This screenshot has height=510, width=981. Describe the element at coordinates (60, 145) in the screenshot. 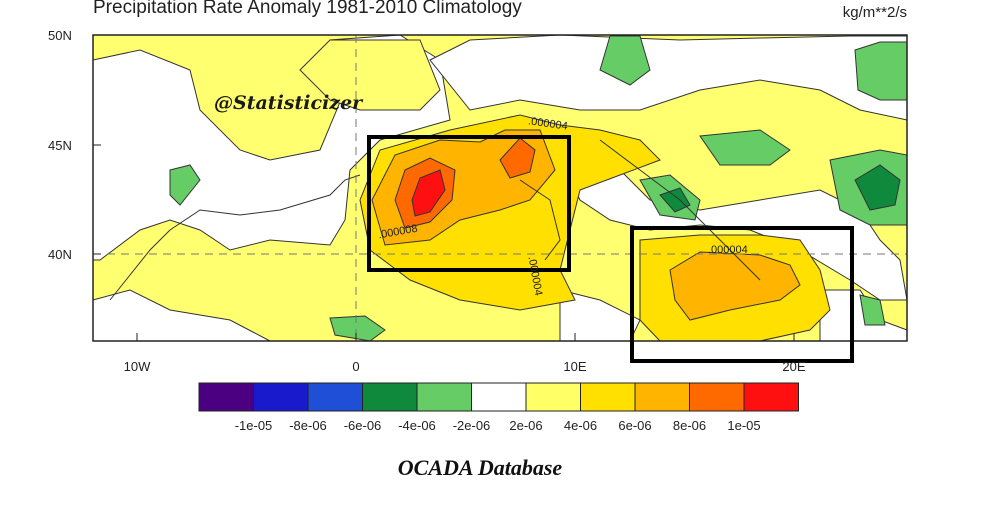

I see `lat-tick-label: 45N` at that location.